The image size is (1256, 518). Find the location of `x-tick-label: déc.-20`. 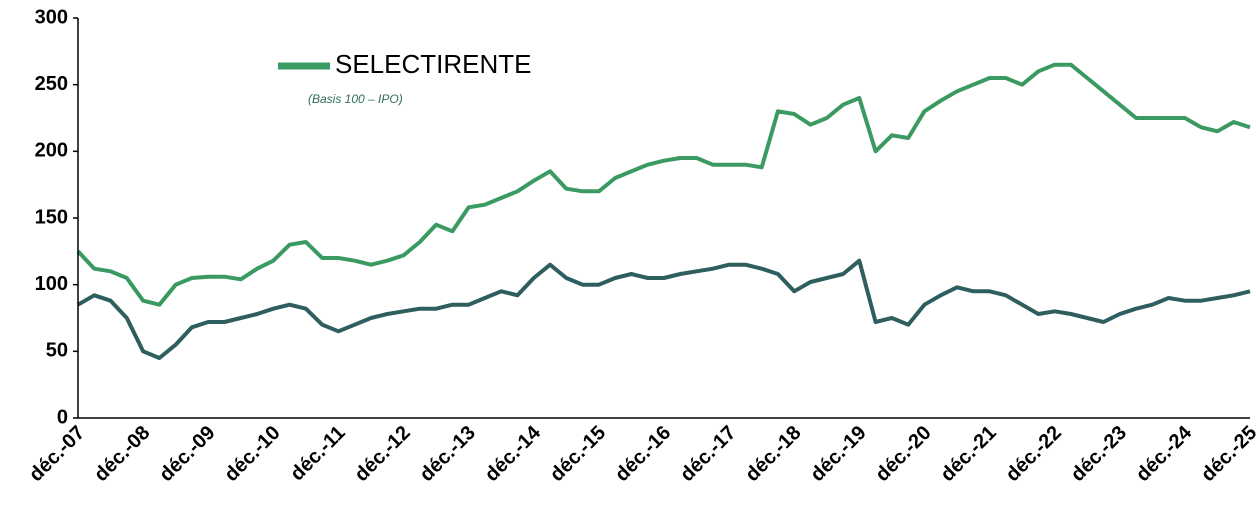

x-tick-label: déc.-20 is located at coordinates (903, 454).